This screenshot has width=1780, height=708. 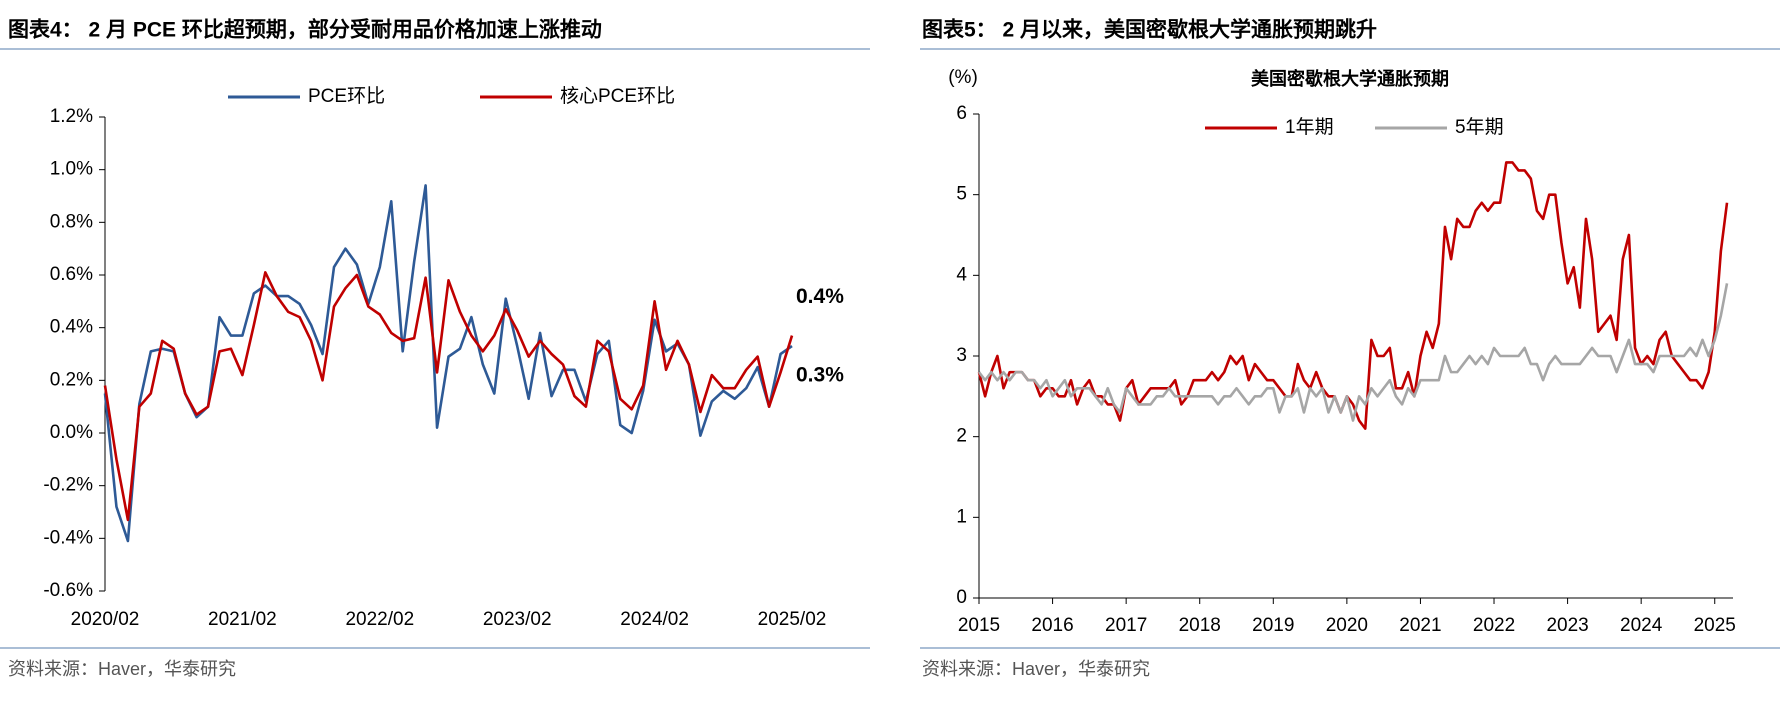 What do you see at coordinates (1273, 625) in the screenshot?
I see `x-tick-label: 2019` at bounding box center [1273, 625].